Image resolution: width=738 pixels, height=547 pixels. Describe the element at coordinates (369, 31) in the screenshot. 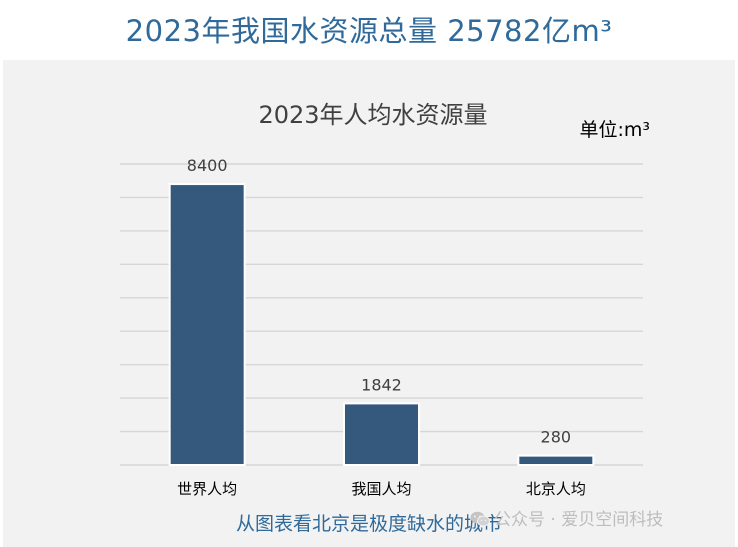

I see `page-title: 2023年我国水资源总量 25782亿m³` at that location.